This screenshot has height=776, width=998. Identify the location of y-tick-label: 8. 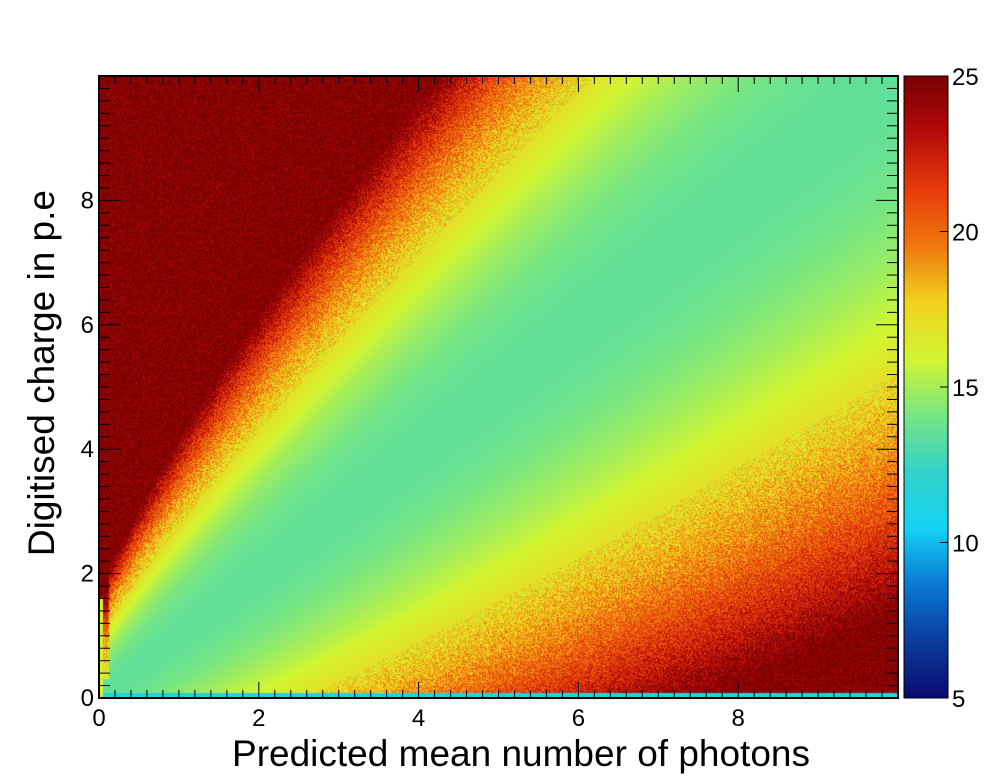
(87, 200).